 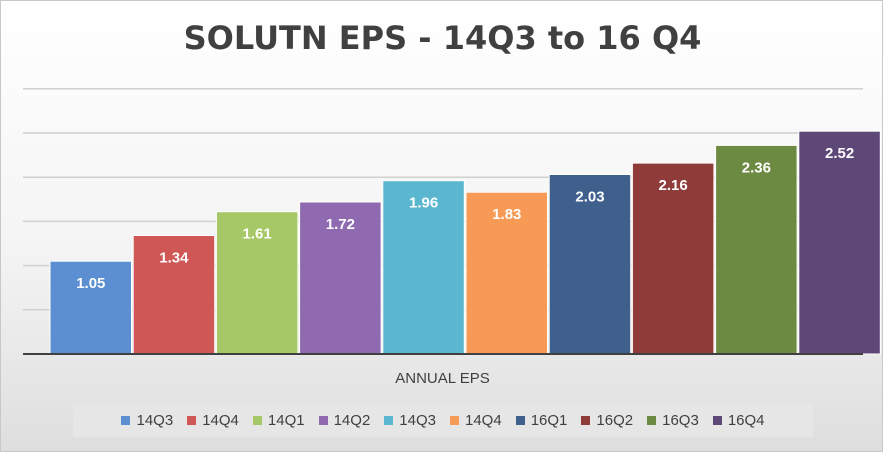 What do you see at coordinates (443, 420) in the screenshot?
I see `legend: 14Q3 14Q4 14Q1 14Q2 14Q3 14Q4 16Q1 16Q2 16Q3 16Q4` at bounding box center [443, 420].